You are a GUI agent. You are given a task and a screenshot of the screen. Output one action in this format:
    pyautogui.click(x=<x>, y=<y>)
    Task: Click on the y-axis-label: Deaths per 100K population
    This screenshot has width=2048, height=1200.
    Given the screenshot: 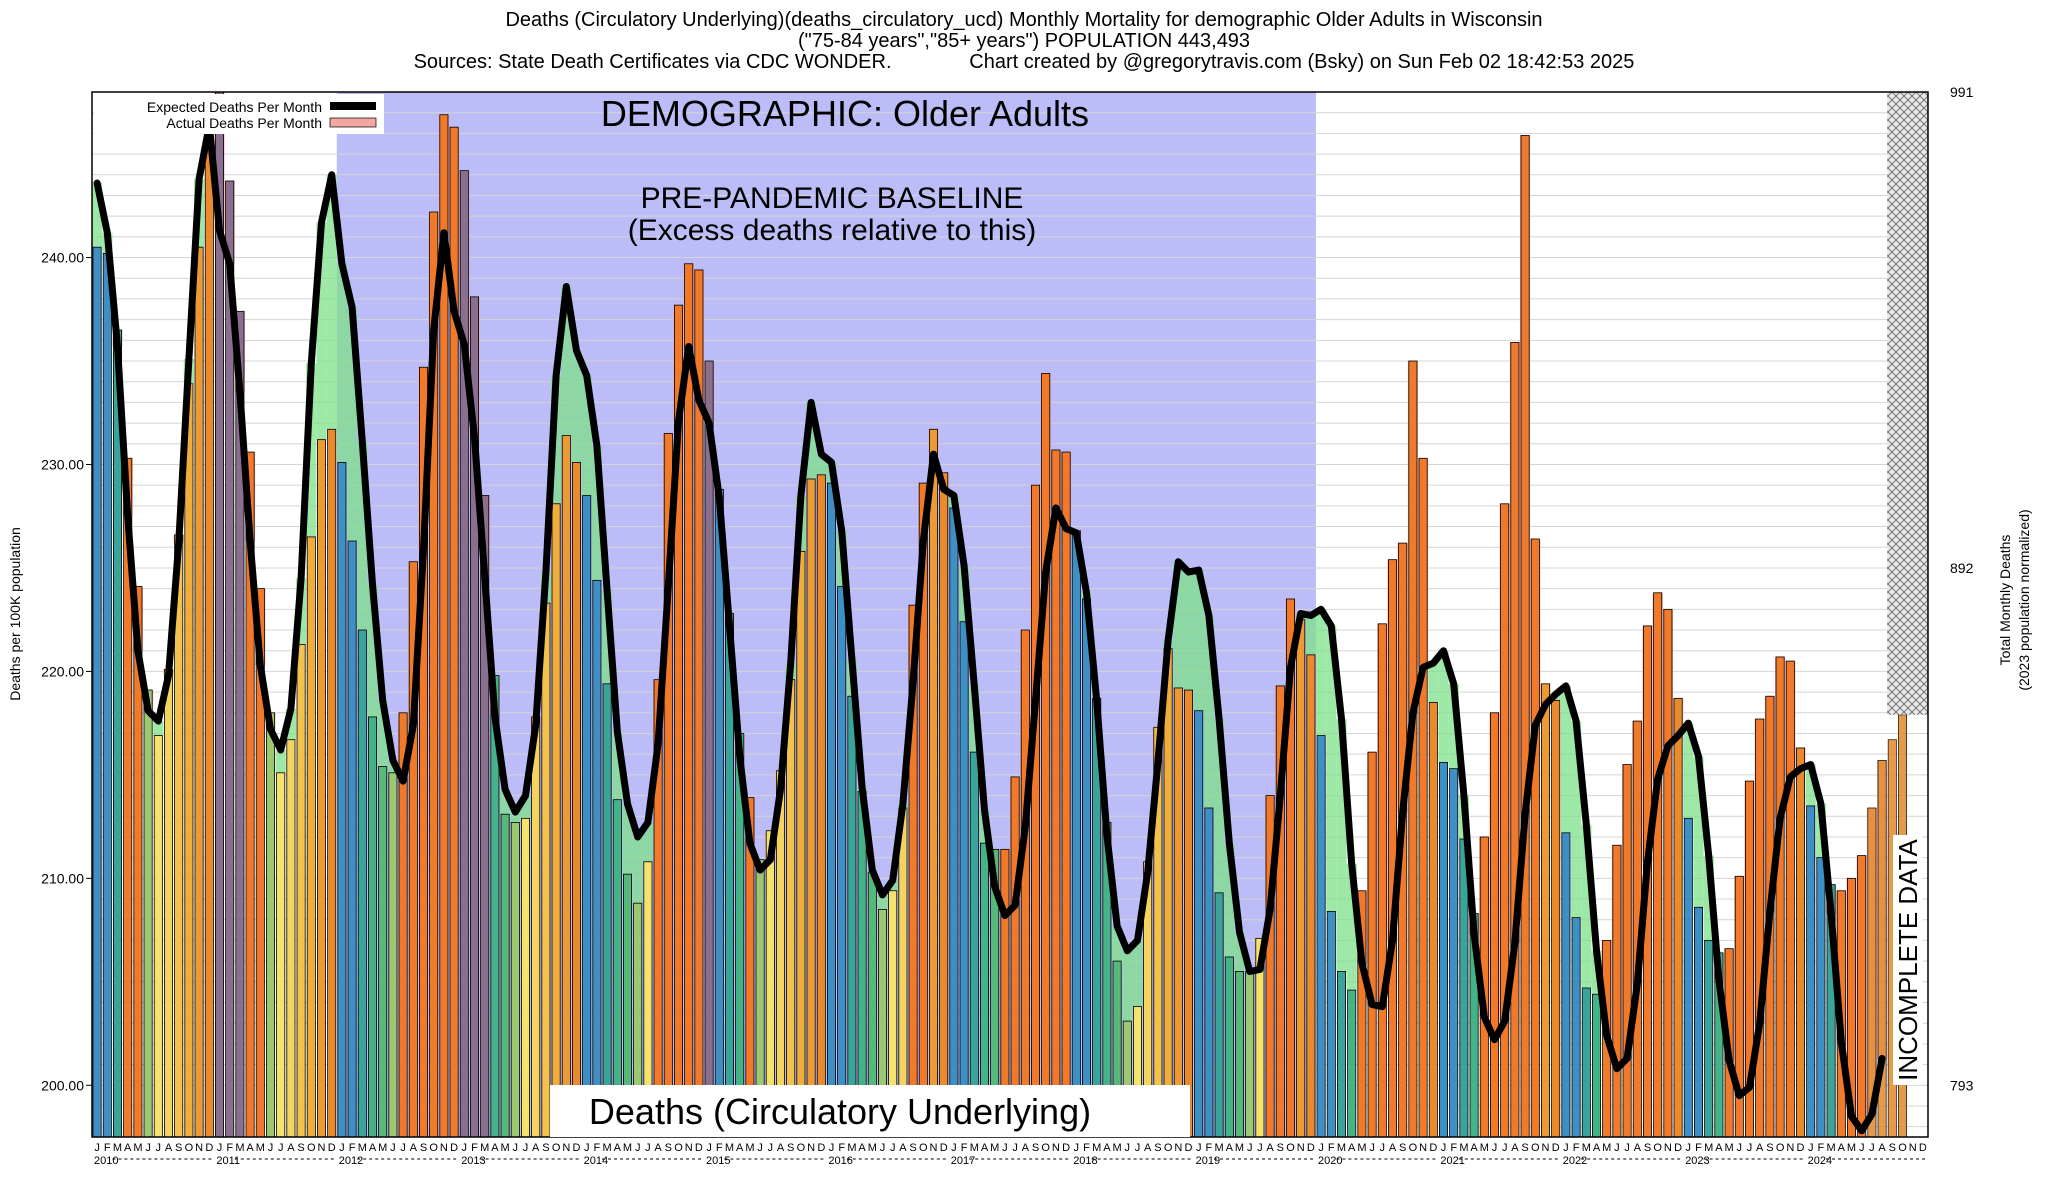 What is the action you would take?
    pyautogui.click(x=15, y=614)
    